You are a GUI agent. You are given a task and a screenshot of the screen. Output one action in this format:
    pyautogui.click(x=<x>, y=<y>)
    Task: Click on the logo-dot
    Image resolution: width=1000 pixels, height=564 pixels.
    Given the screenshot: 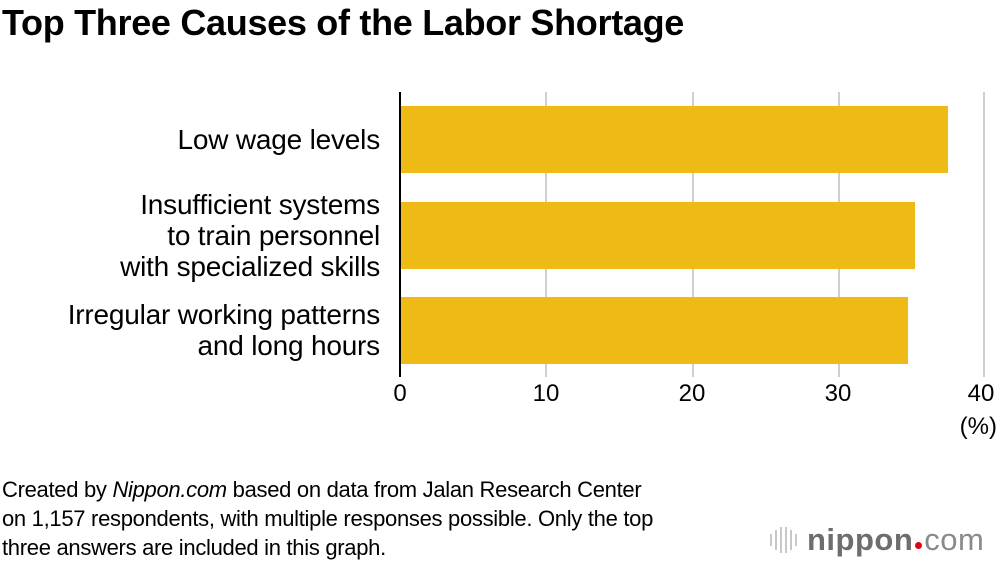 What is the action you would take?
    pyautogui.click(x=919, y=545)
    